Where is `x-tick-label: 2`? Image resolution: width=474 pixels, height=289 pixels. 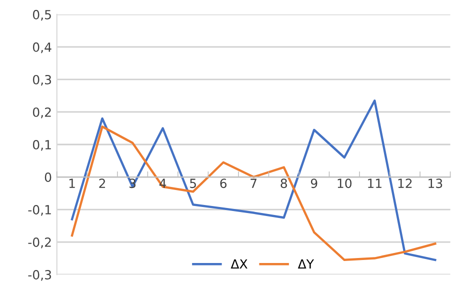 x-tick-label: 2 is located at coordinates (102, 183).